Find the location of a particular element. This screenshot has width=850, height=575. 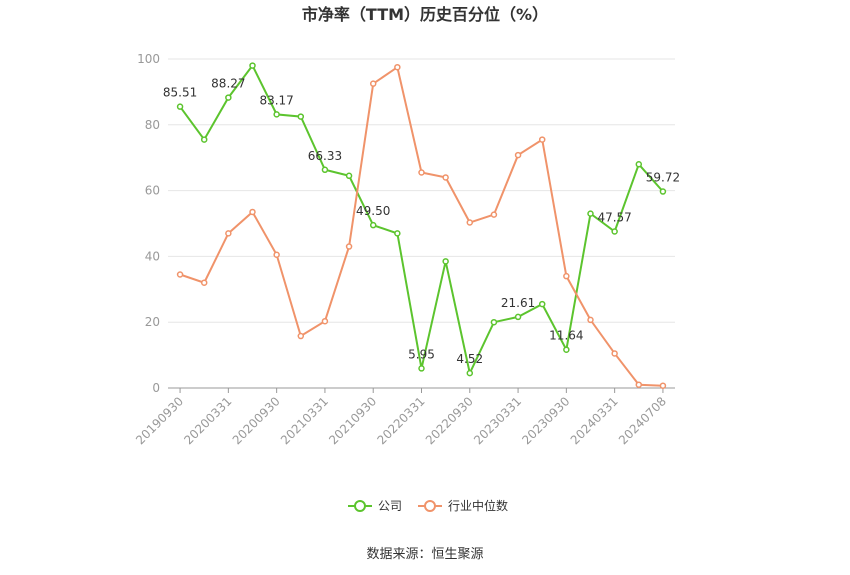

data-label: 88.27 is located at coordinates (228, 84).